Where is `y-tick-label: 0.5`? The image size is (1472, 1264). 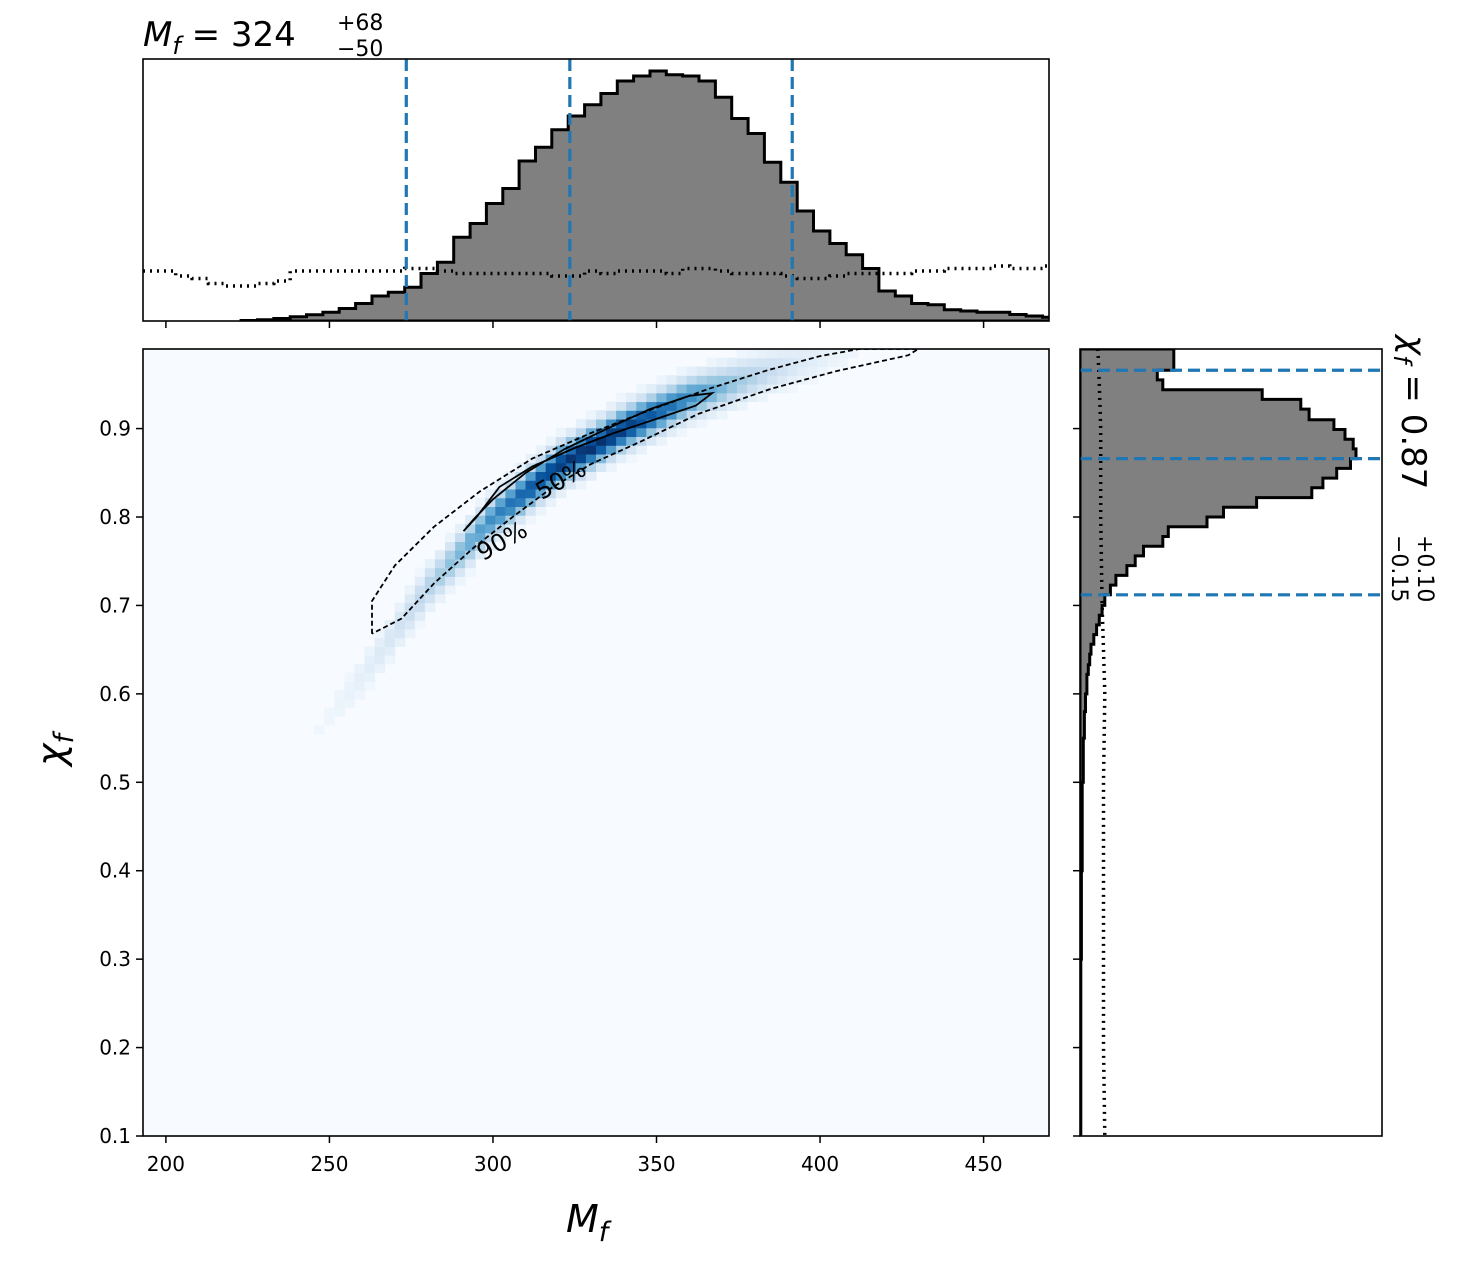
y-tick-label: 0.5 is located at coordinates (115, 782).